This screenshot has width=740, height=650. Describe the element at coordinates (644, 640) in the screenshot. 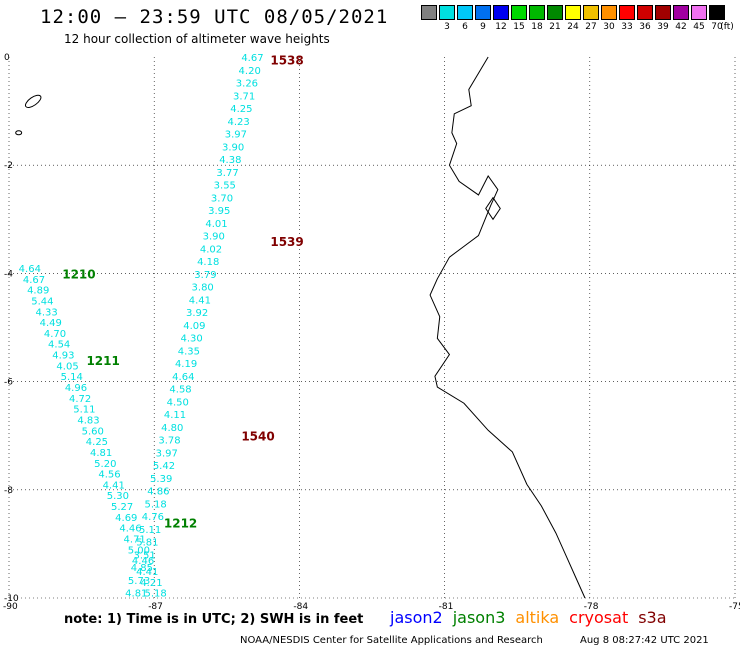

I see `credit-timestamp: Aug 8 08:27:42 UTC 2021` at that location.